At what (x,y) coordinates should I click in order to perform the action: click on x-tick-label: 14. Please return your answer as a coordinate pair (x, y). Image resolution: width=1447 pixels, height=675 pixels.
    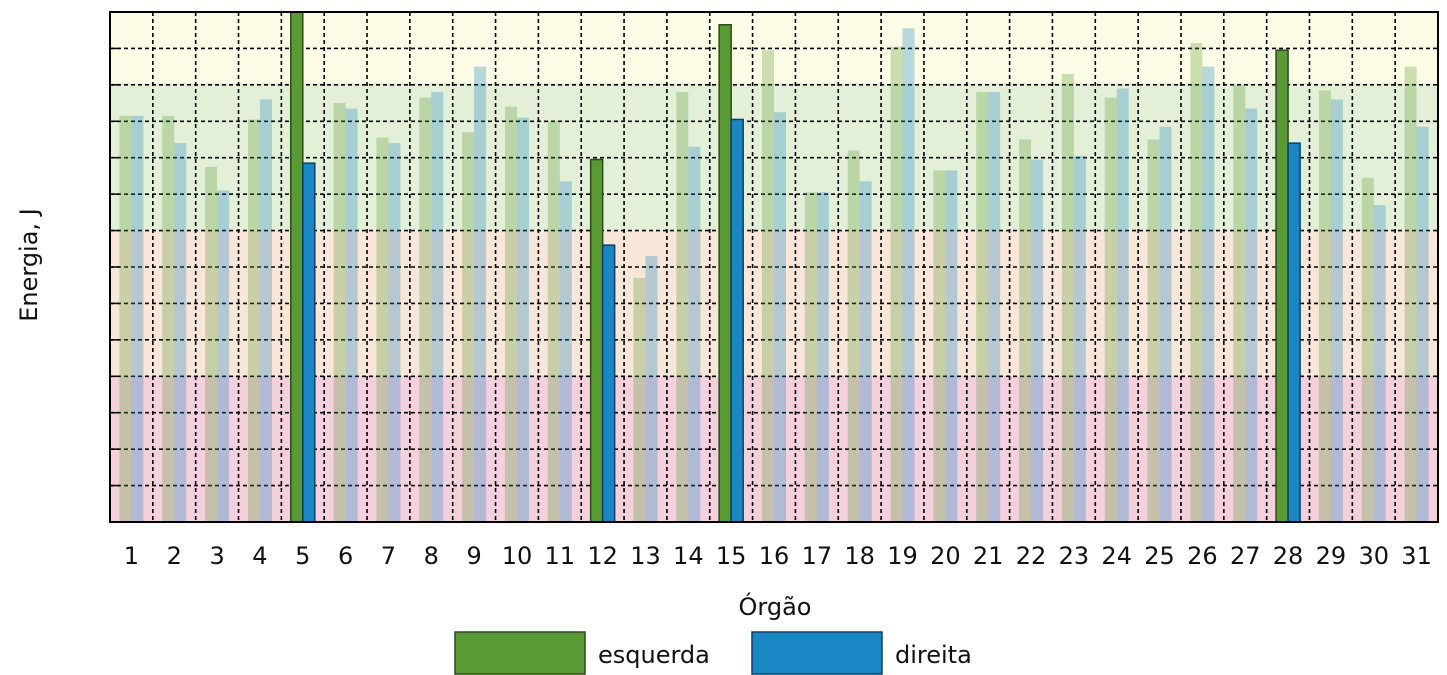
    Looking at the image, I should click on (688, 556).